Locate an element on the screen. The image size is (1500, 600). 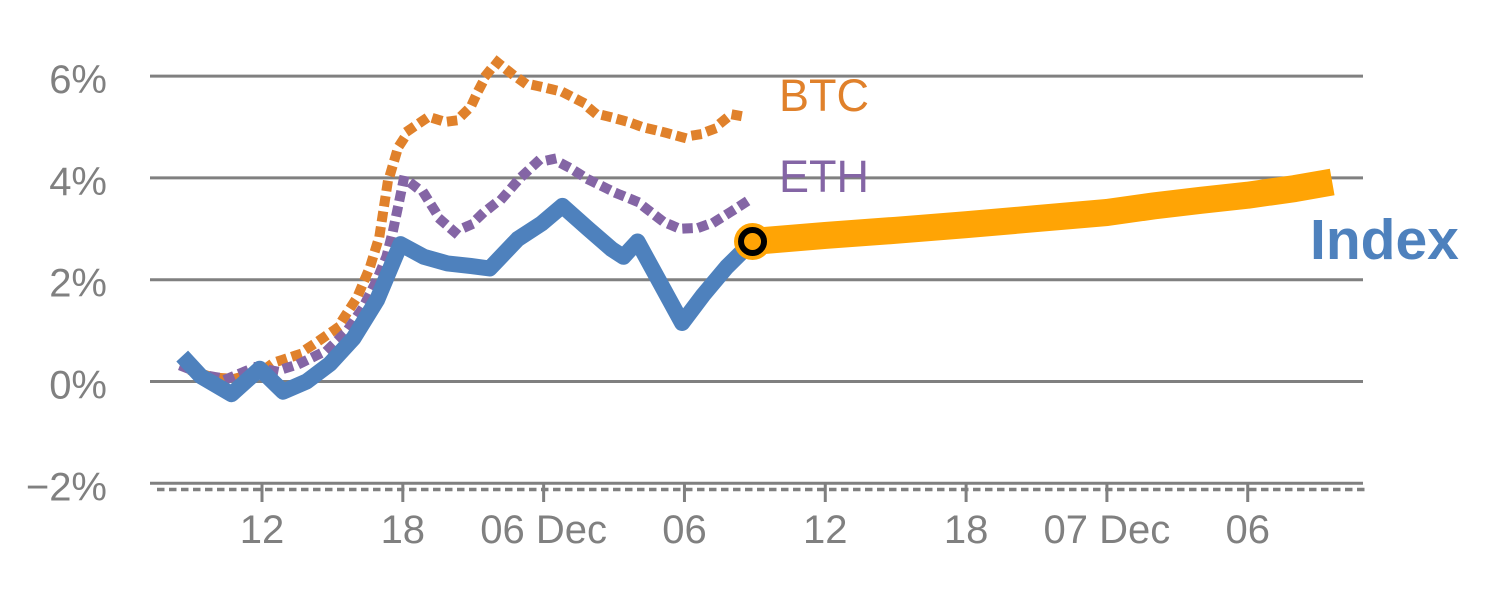
y-axis-tick-label: 6% is located at coordinates (78, 80).